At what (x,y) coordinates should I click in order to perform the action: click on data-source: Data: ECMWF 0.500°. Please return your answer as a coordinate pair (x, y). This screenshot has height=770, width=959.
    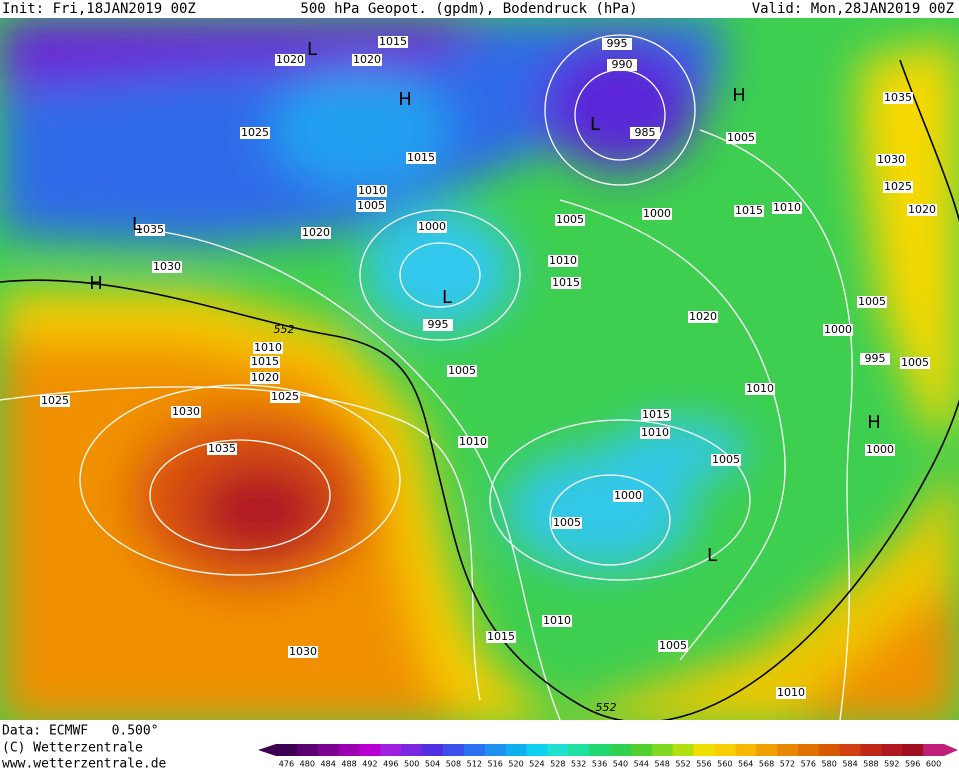
    Looking at the image, I should click on (80, 731).